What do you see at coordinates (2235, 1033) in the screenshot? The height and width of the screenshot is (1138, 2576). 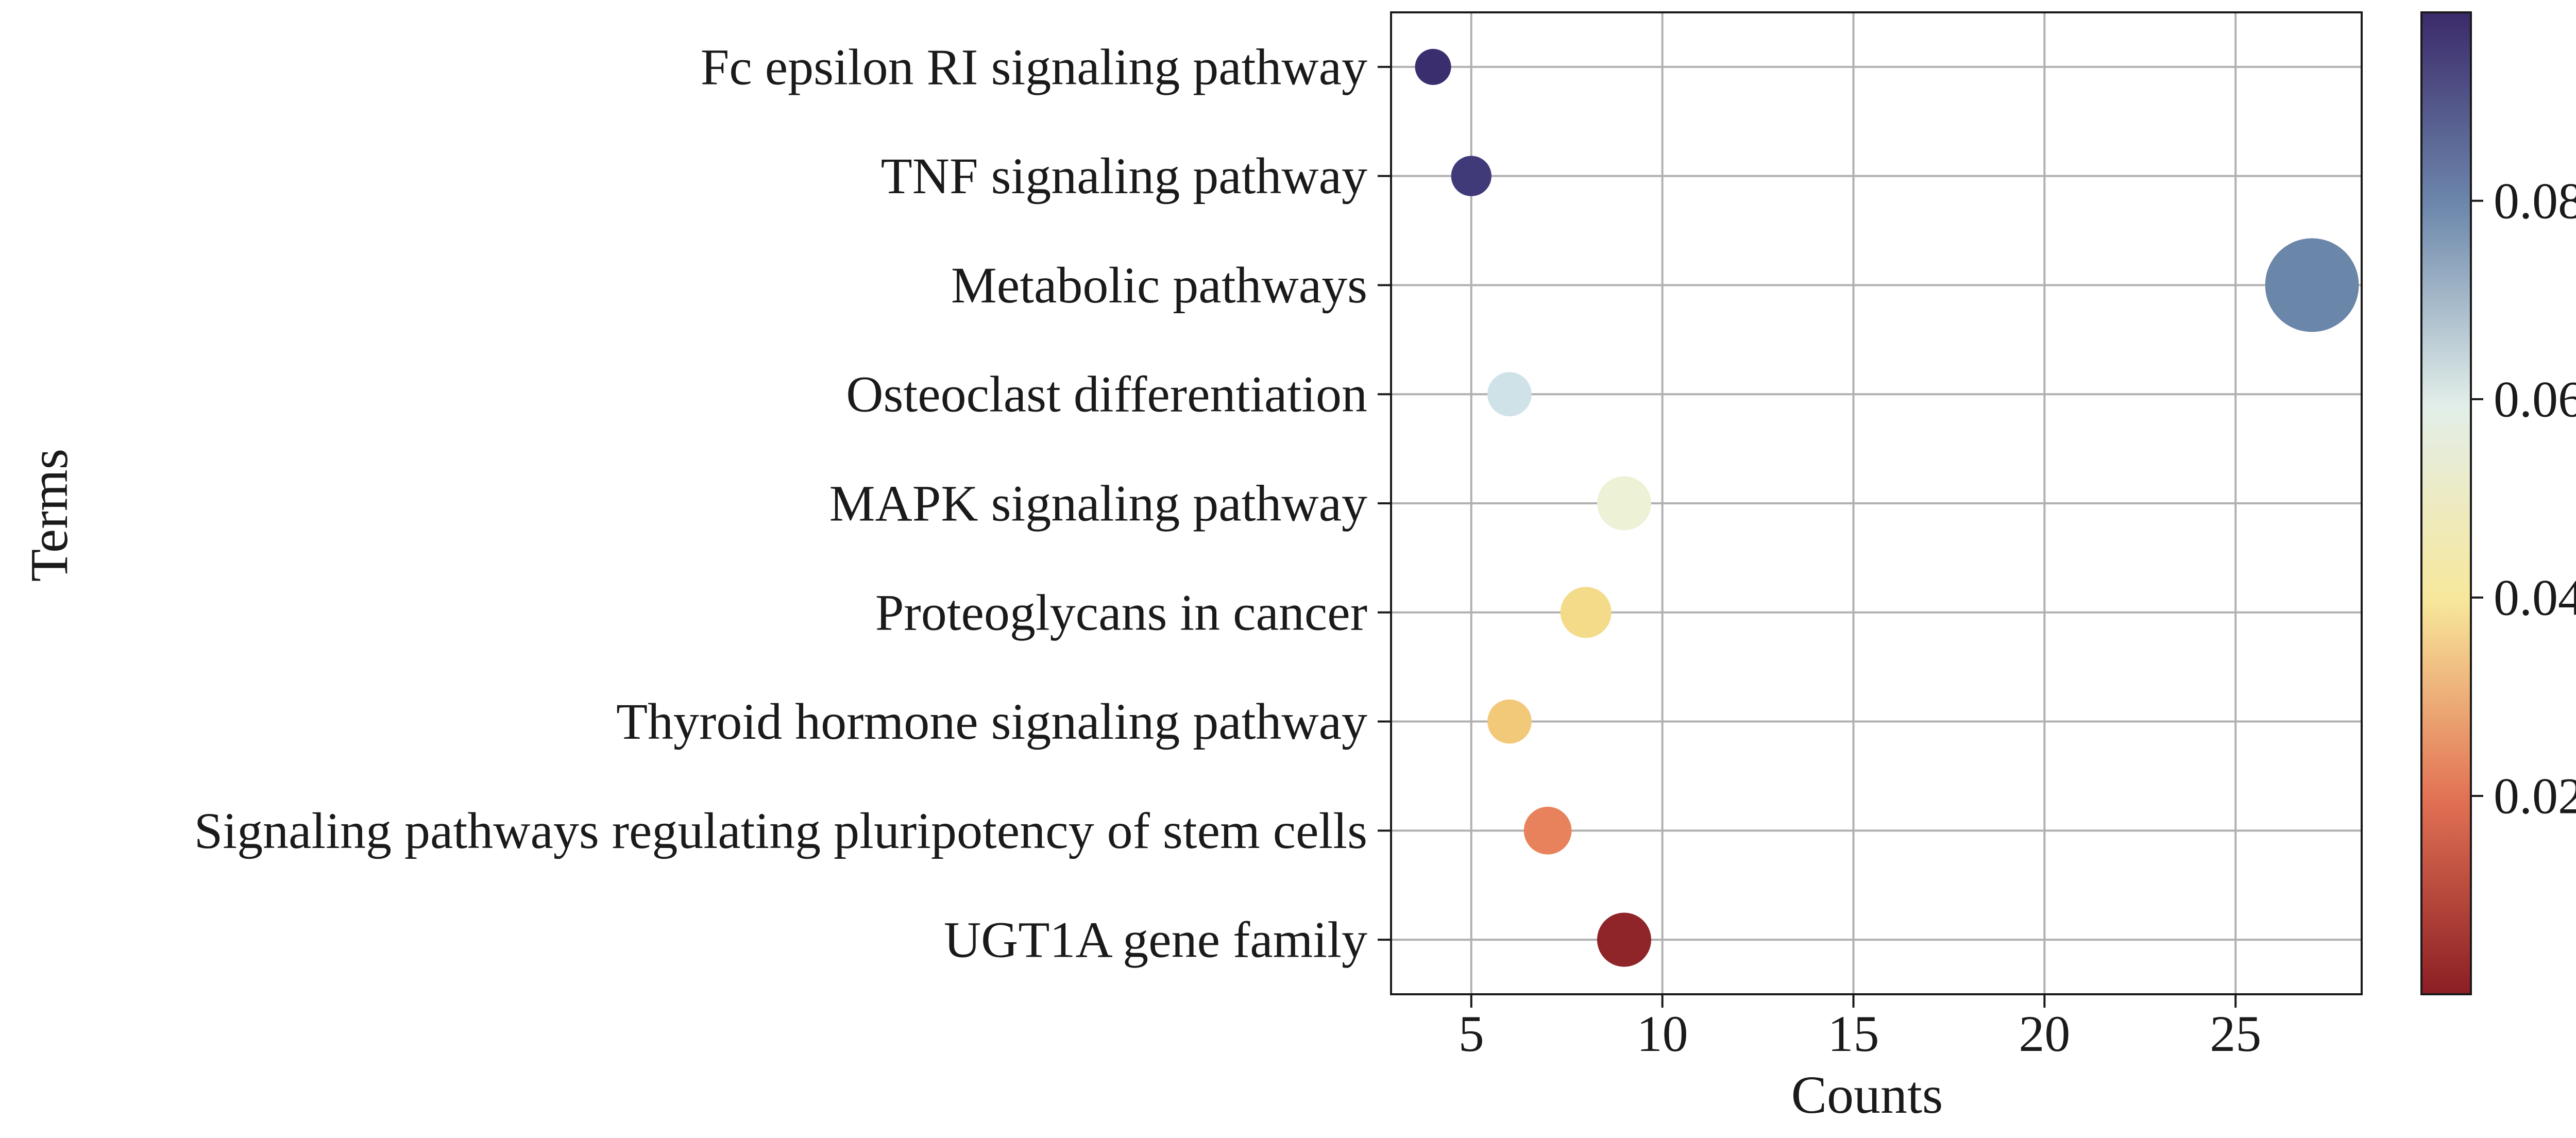 I see `x-tick-label: 25` at bounding box center [2235, 1033].